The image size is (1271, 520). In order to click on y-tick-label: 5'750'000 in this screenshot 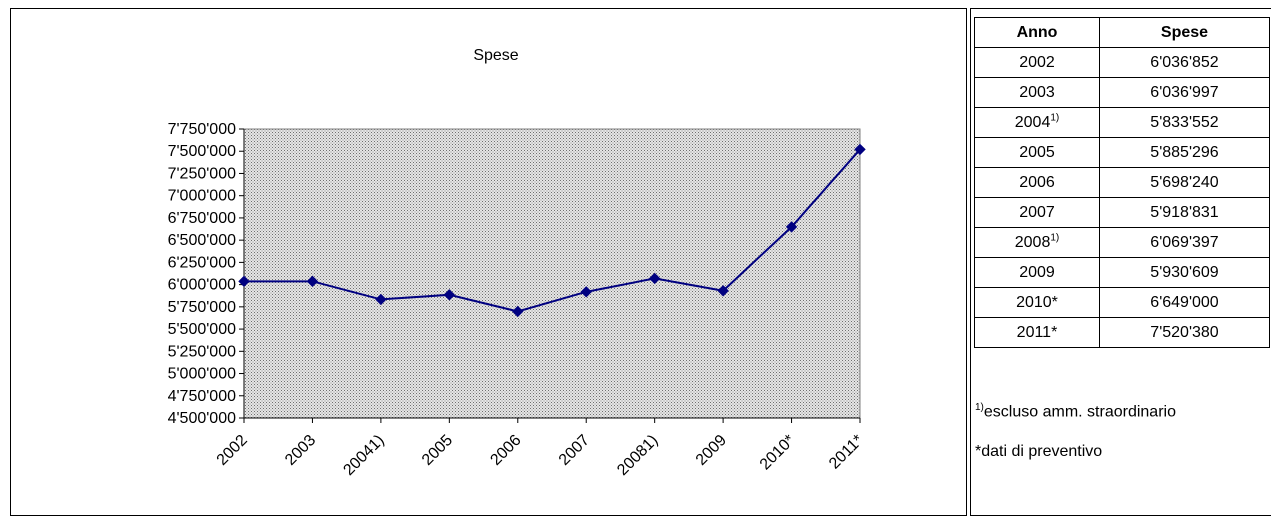, I will do `click(202, 307)`.